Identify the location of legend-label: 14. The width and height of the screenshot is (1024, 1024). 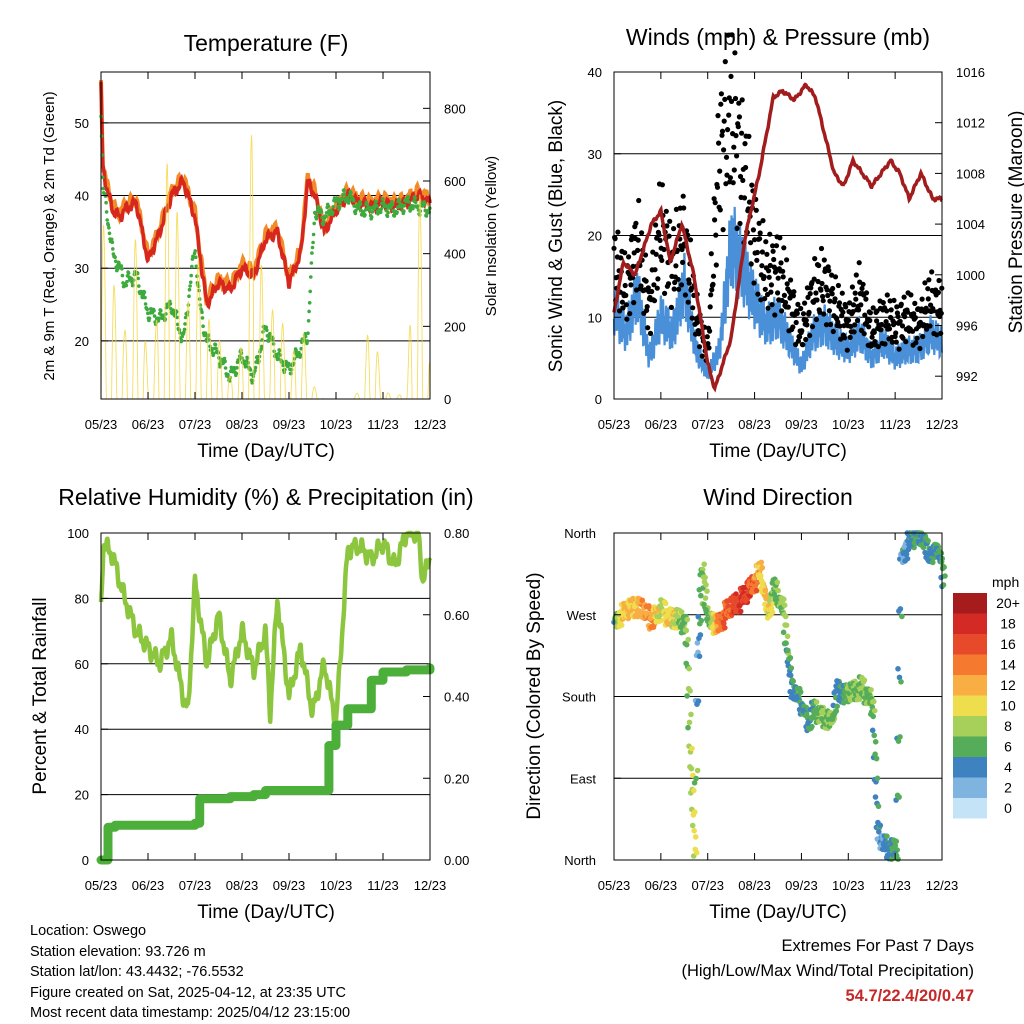
(1008, 665).